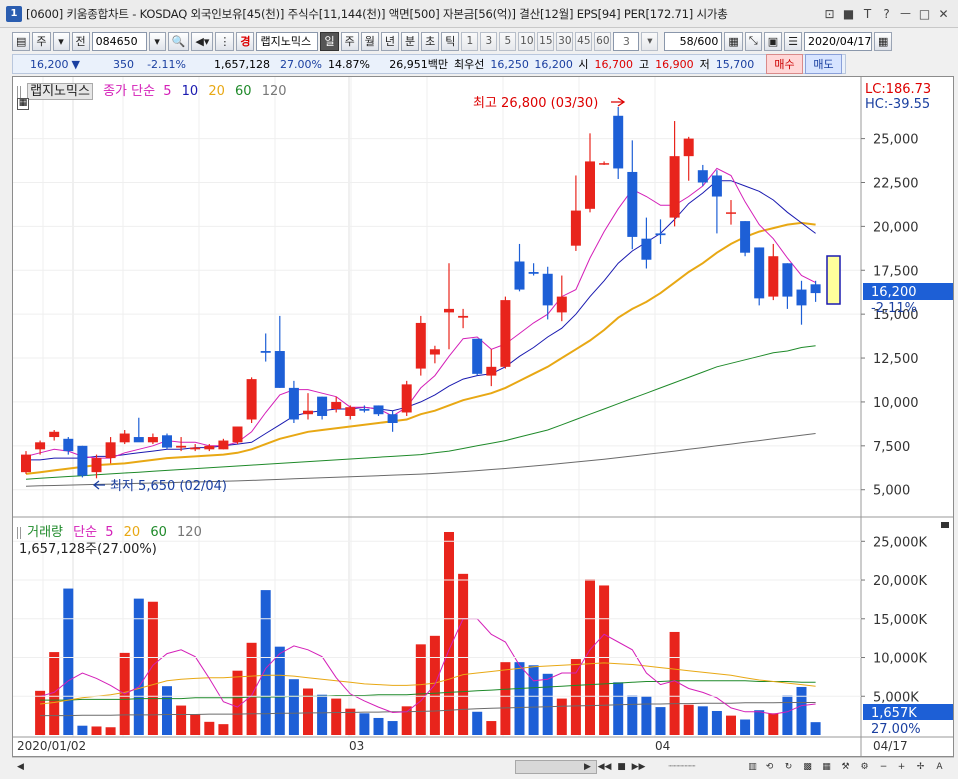 The height and width of the screenshot is (779, 958). Describe the element at coordinates (638, 766) in the screenshot. I see `forward-icon: ▶▶` at that location.